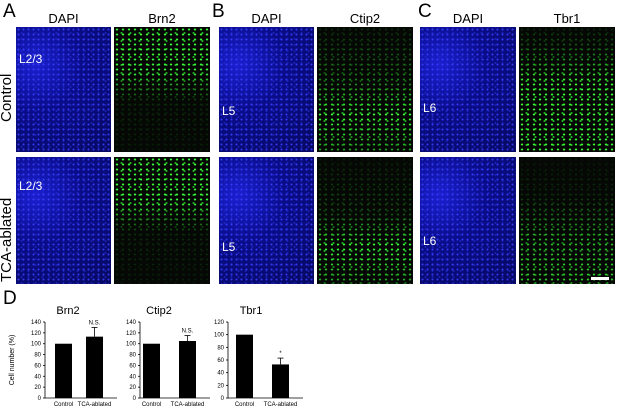 Image resolution: width=617 pixels, height=408 pixels. I want to click on panel-a-dapi-header: DAPI, so click(63, 18).